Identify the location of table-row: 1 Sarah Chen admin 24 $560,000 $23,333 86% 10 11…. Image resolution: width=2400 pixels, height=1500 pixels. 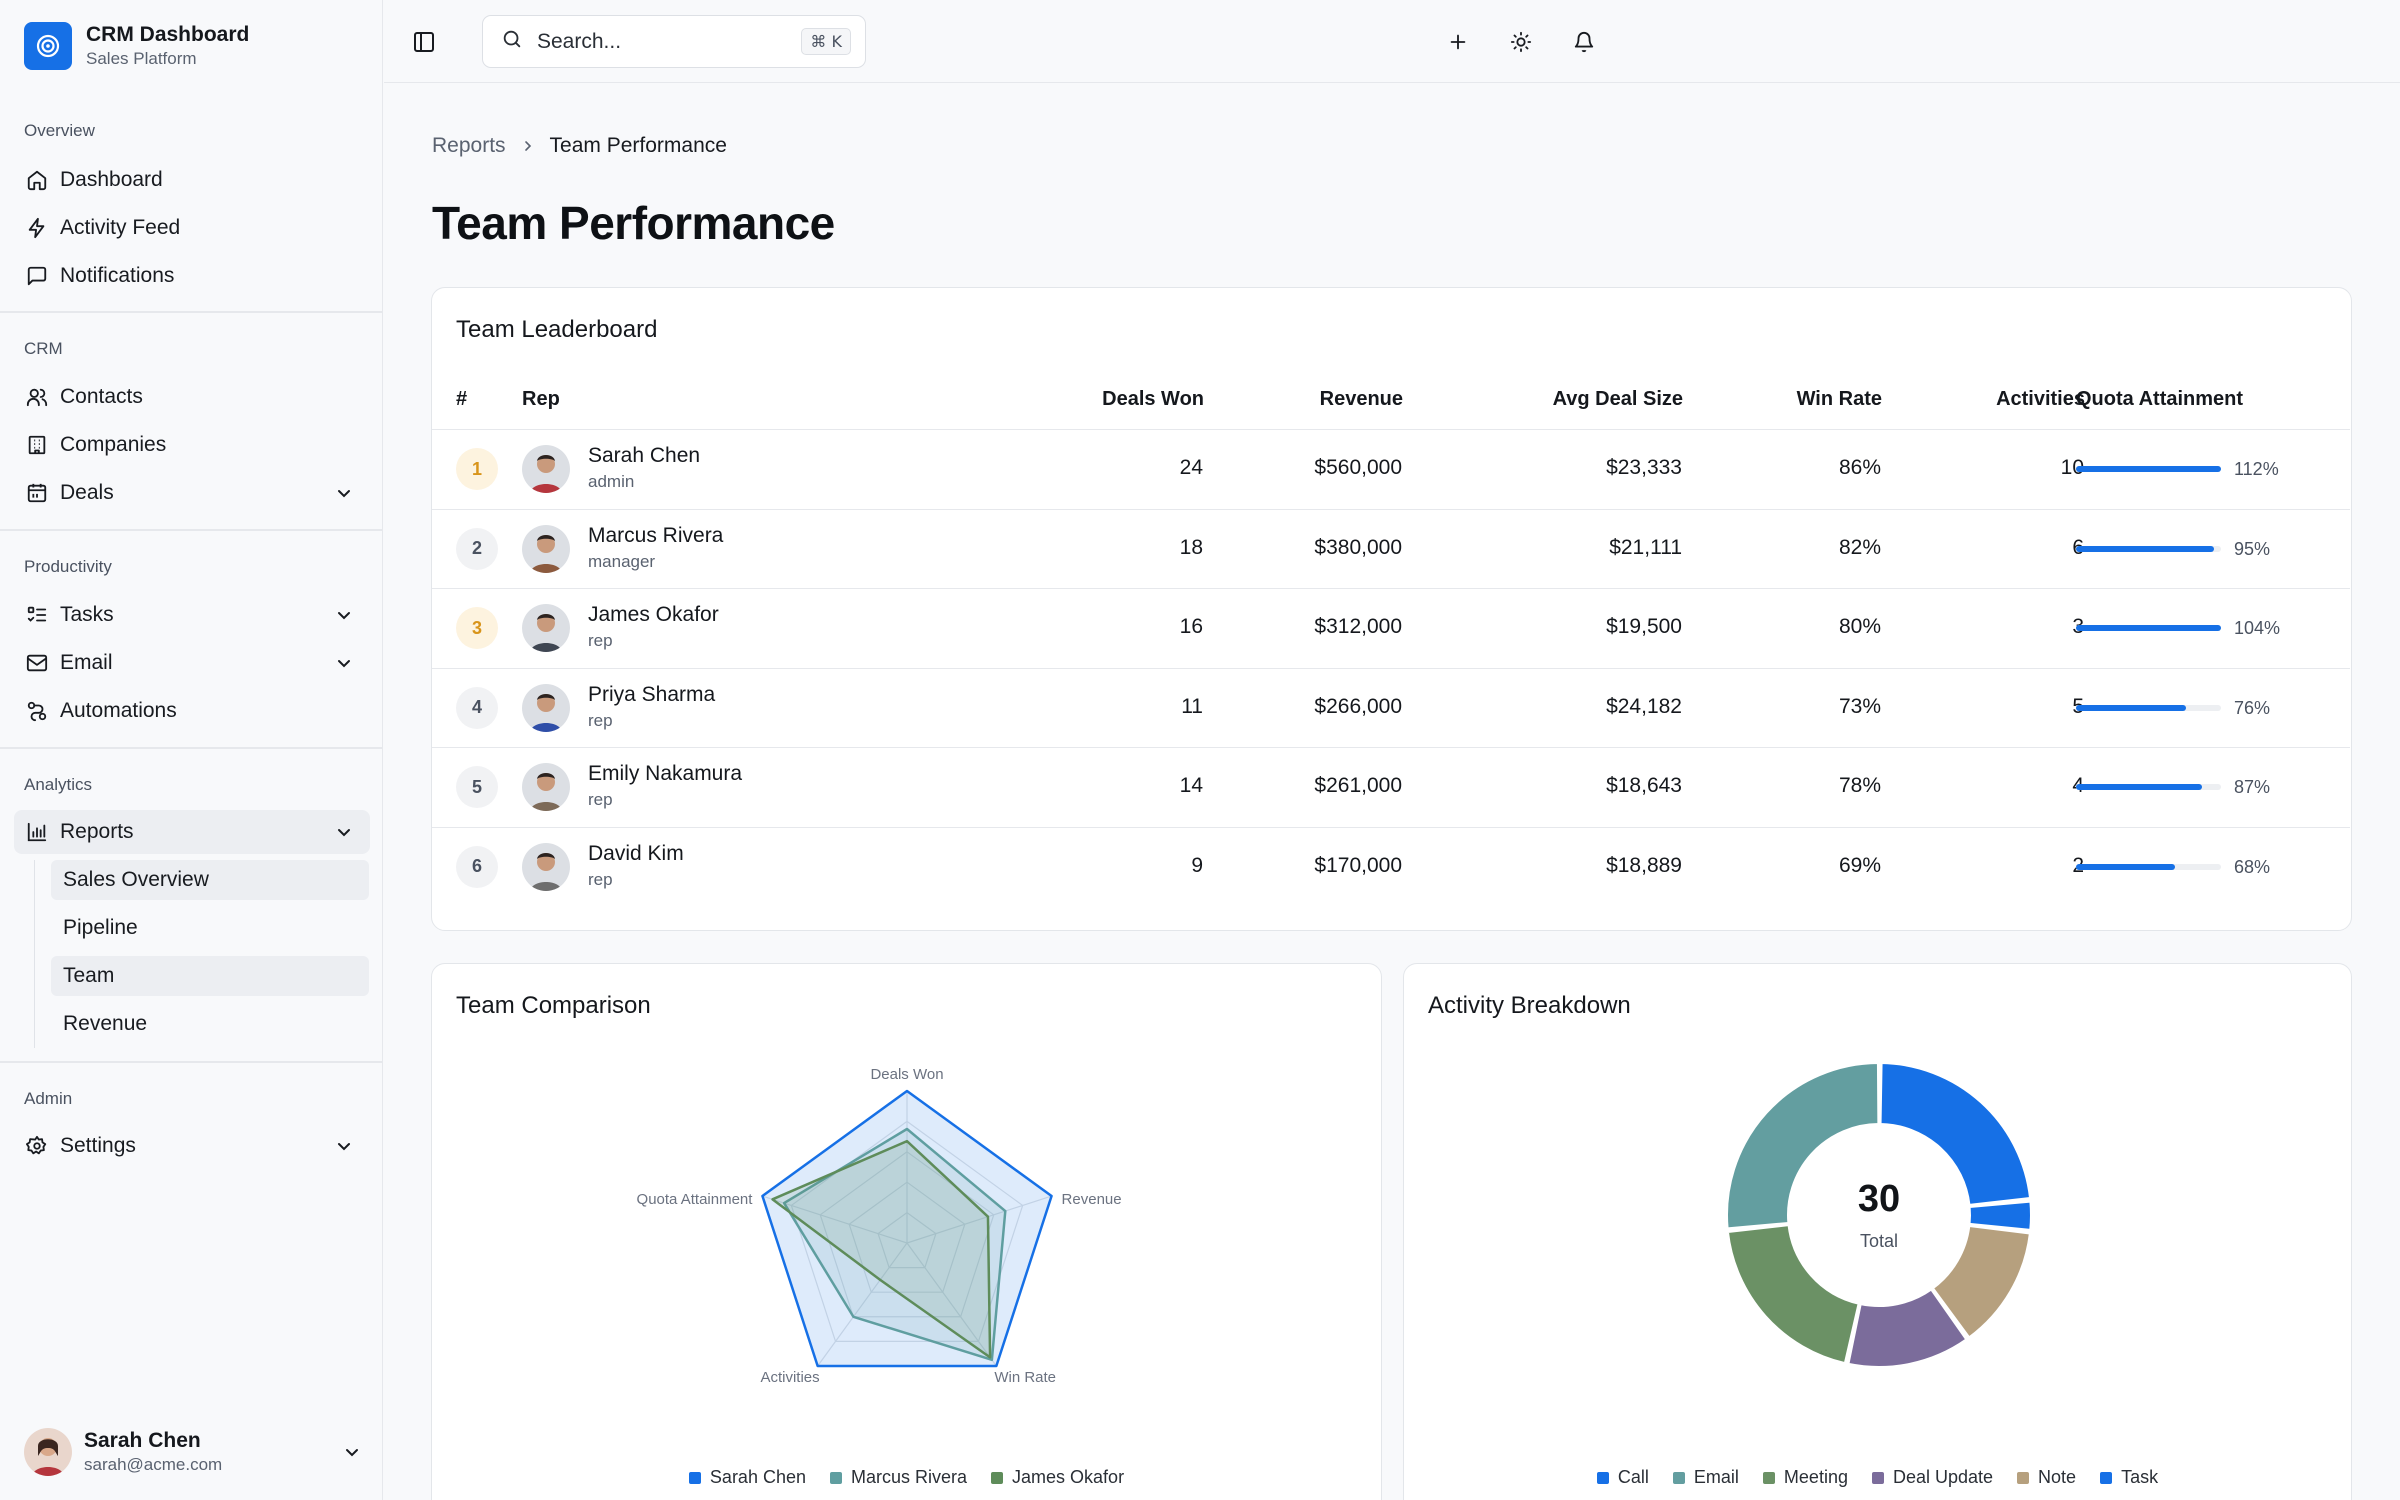
(1391, 468).